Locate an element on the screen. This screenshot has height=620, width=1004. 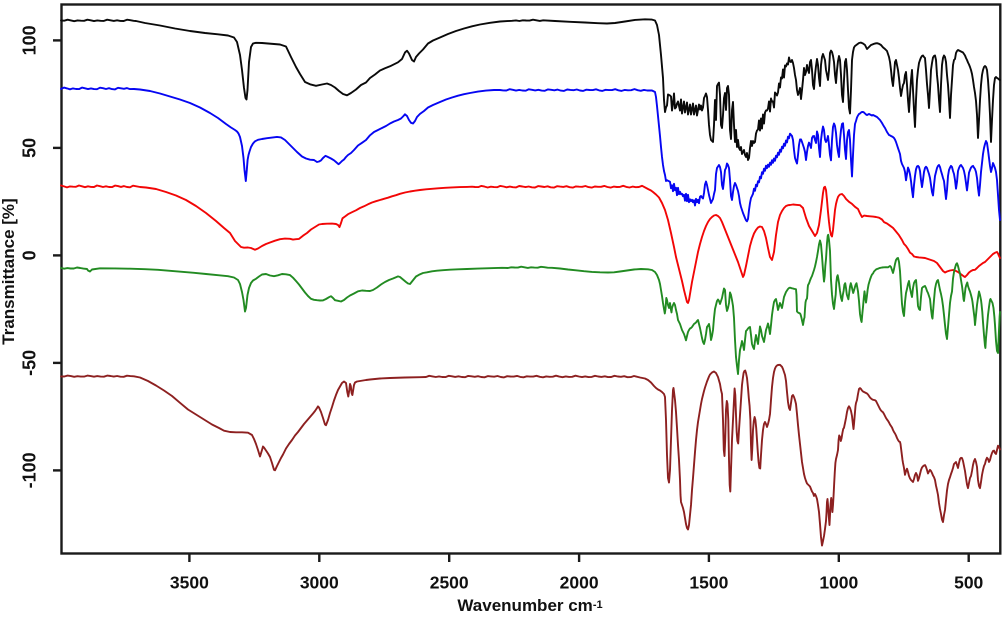
svg-text: 2500 is located at coordinates (449, 583).